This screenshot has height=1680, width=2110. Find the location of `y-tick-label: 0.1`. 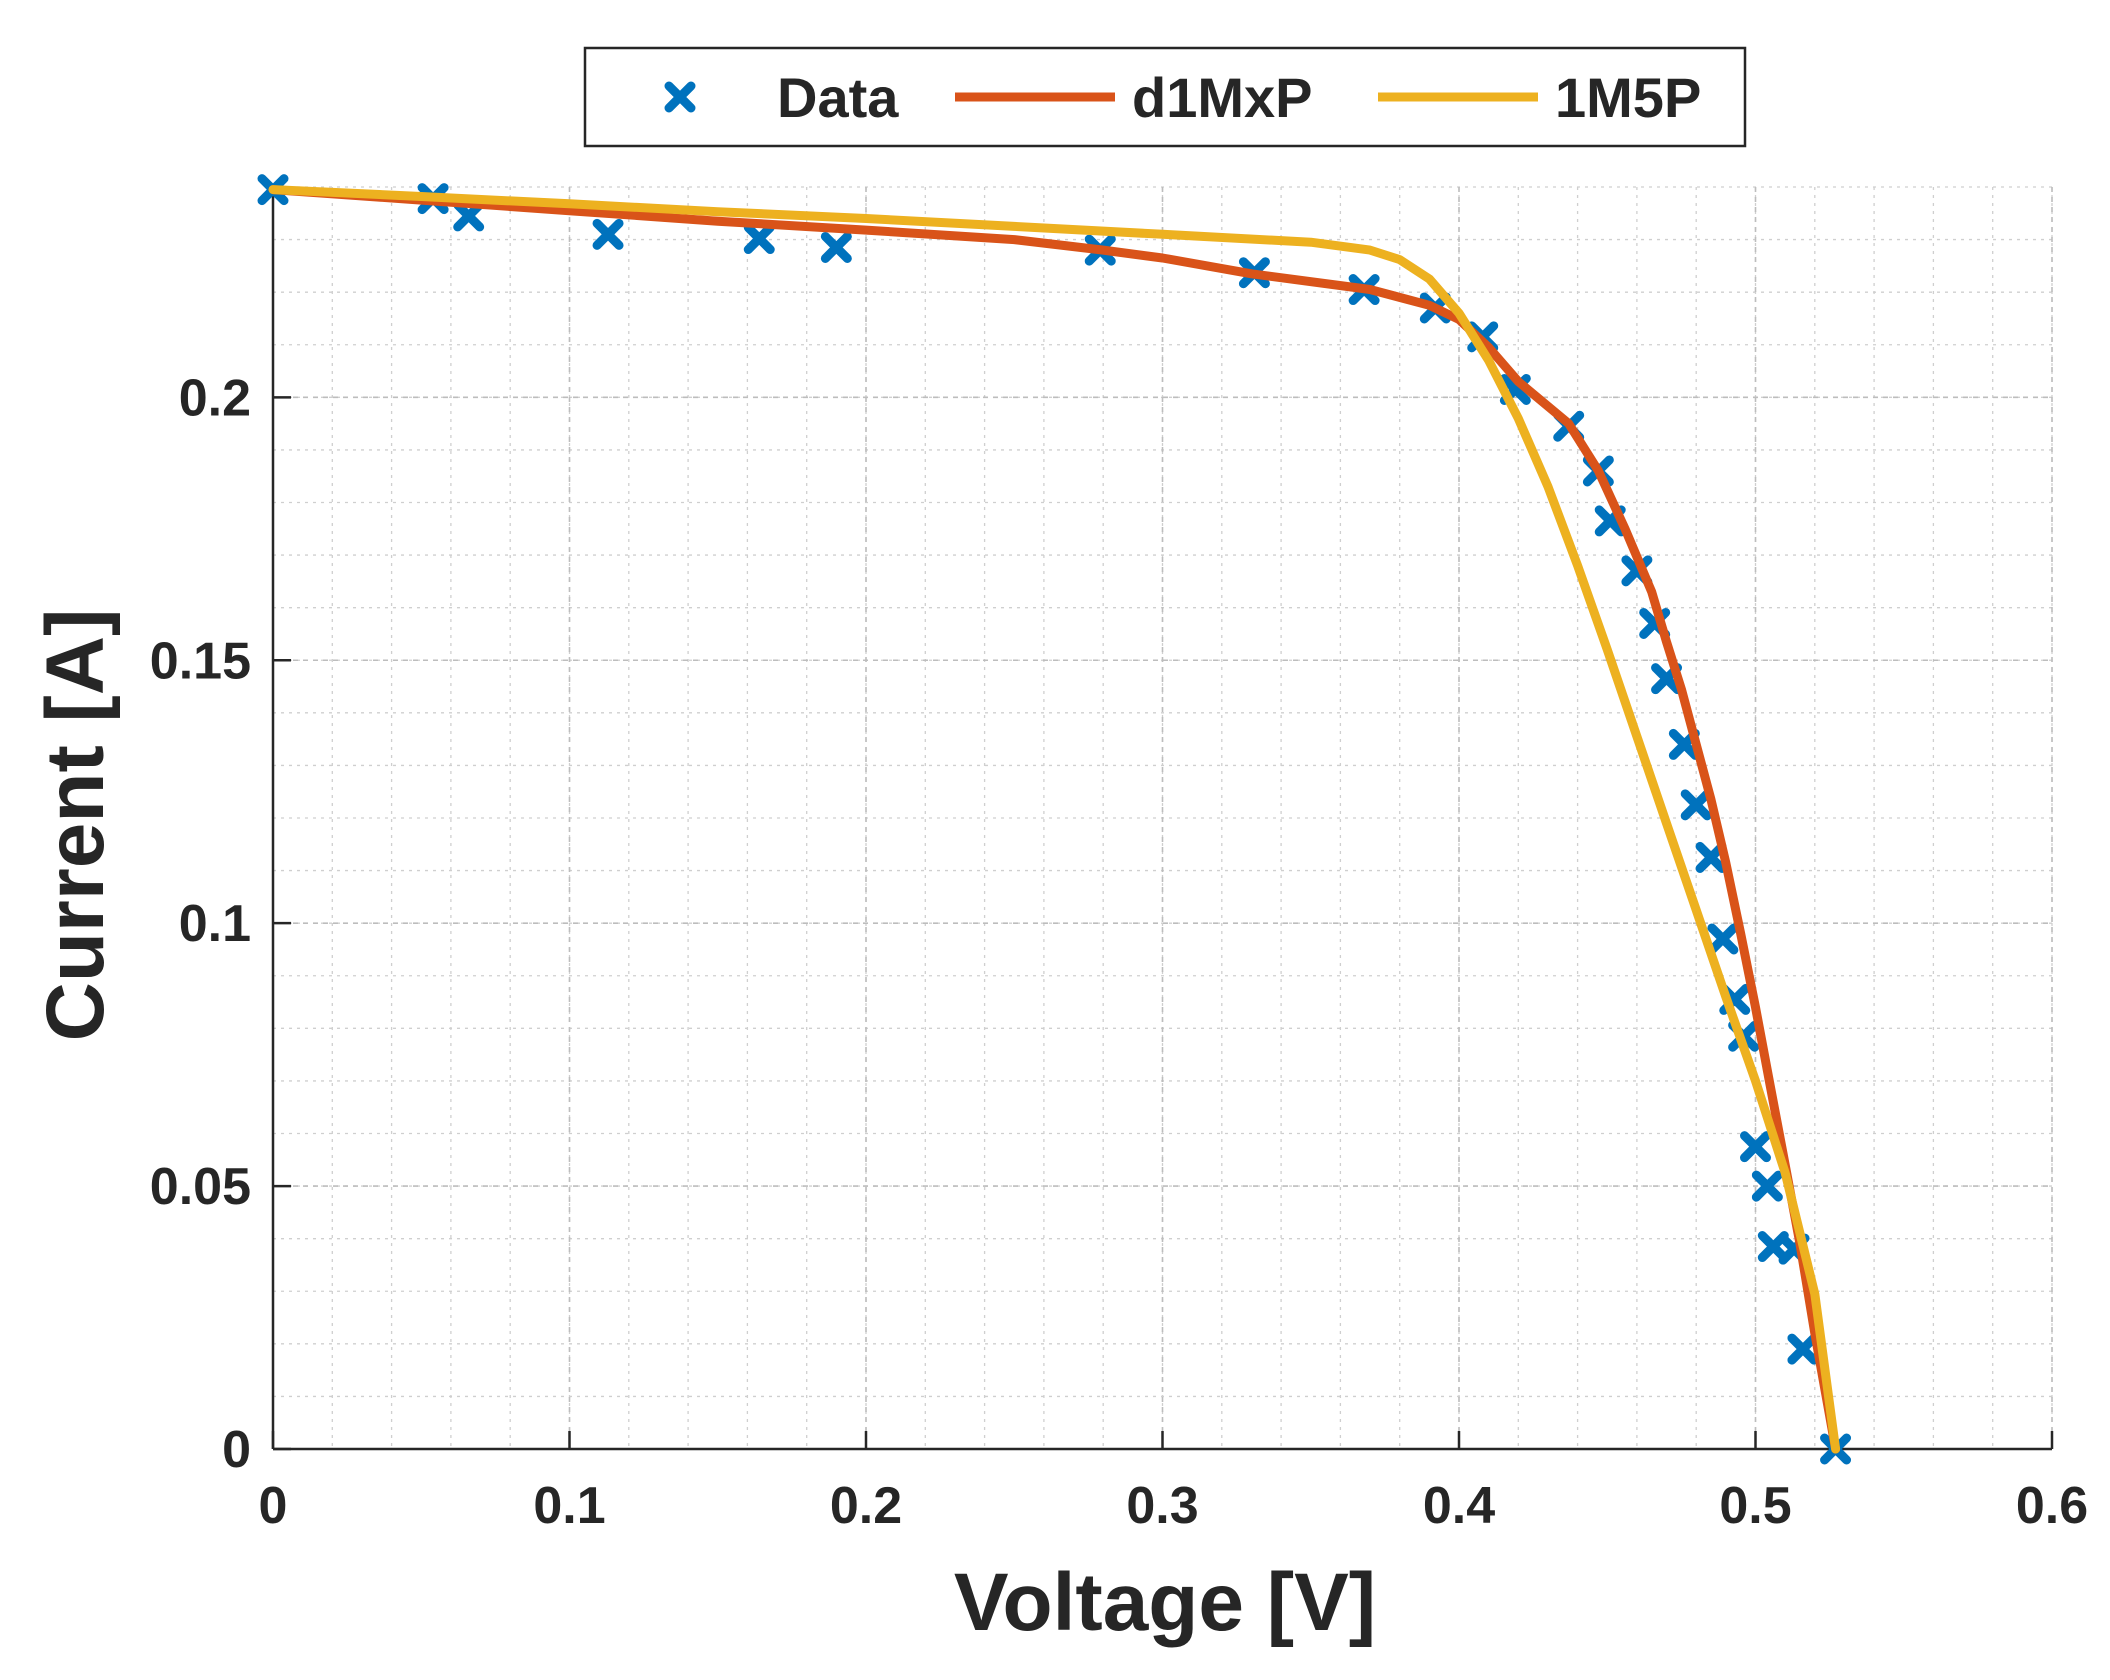

y-tick-label: 0.1 is located at coordinates (215, 924).